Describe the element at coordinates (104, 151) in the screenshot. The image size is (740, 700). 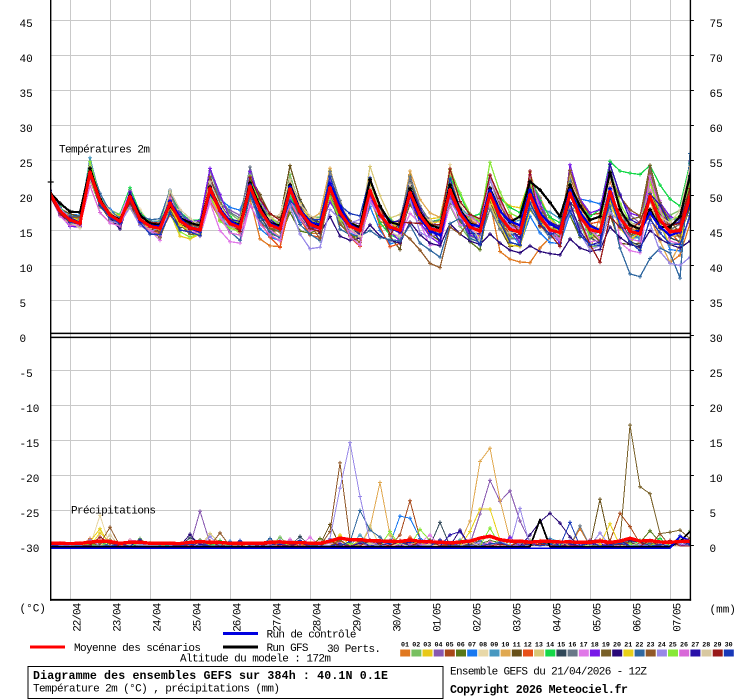
I see `svg-text: Températures 2m` at that location.